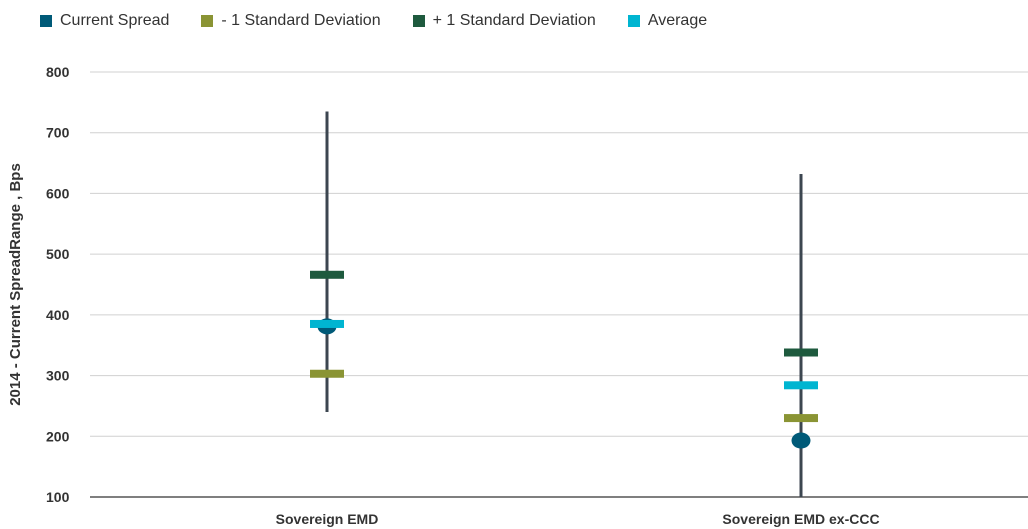  I want to click on legend-label: + 1 Standard Deviation, so click(514, 20).